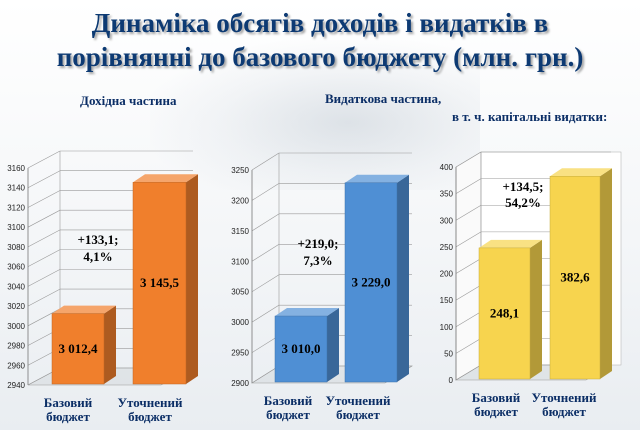 This screenshot has height=430, width=640. I want to click on y-tick-label: 300, so click(447, 220).